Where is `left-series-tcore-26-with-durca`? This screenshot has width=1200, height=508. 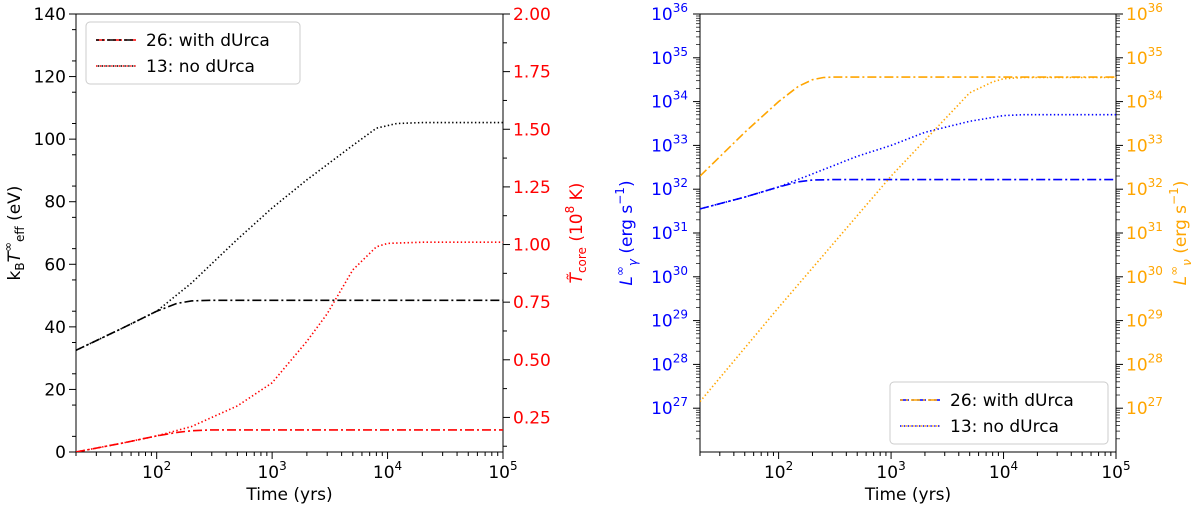 left-series-tcore-26-with-durca is located at coordinates (289, 440).